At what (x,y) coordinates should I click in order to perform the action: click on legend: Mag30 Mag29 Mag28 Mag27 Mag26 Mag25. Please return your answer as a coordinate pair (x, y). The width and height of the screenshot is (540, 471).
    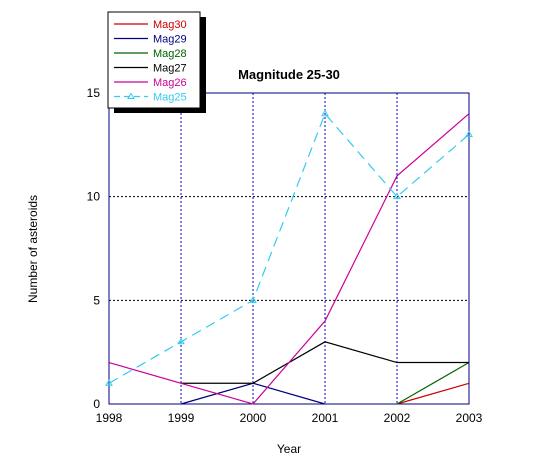
    Looking at the image, I should click on (156, 62).